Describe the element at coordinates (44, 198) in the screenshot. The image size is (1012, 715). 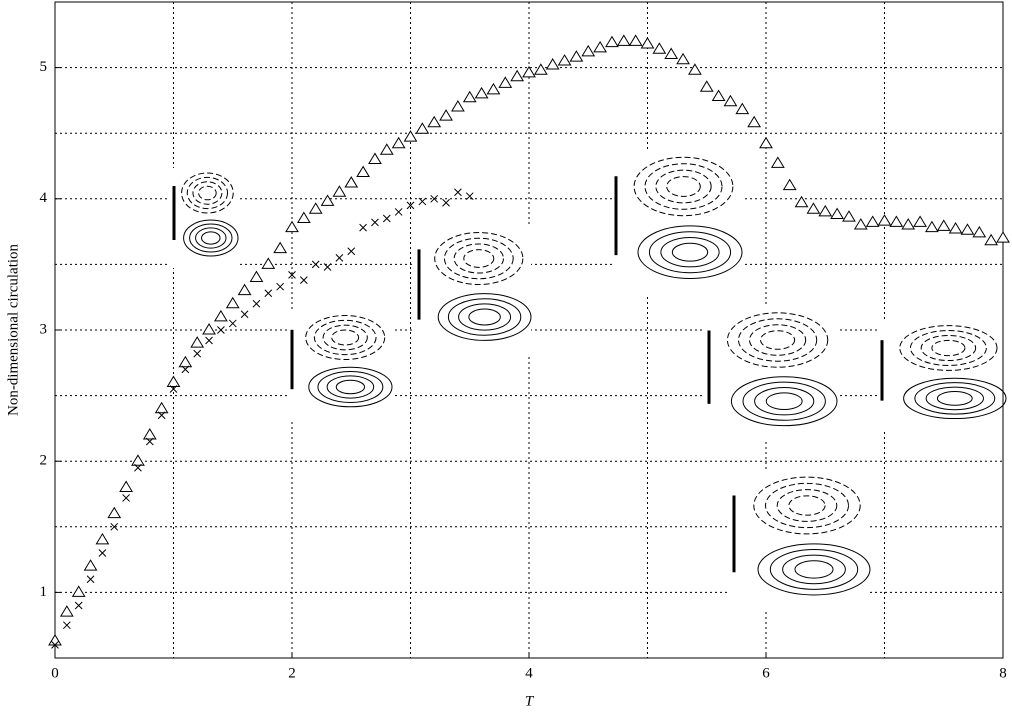
I see `y-tick-label: 4` at that location.